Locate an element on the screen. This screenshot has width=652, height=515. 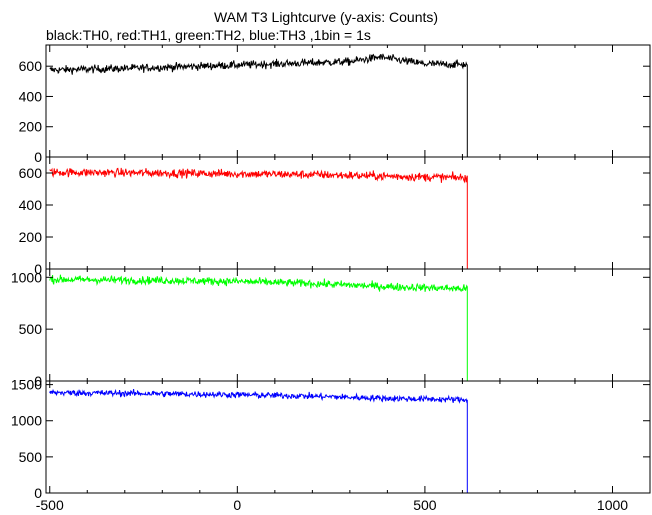
x-tick-label: 0 is located at coordinates (237, 505).